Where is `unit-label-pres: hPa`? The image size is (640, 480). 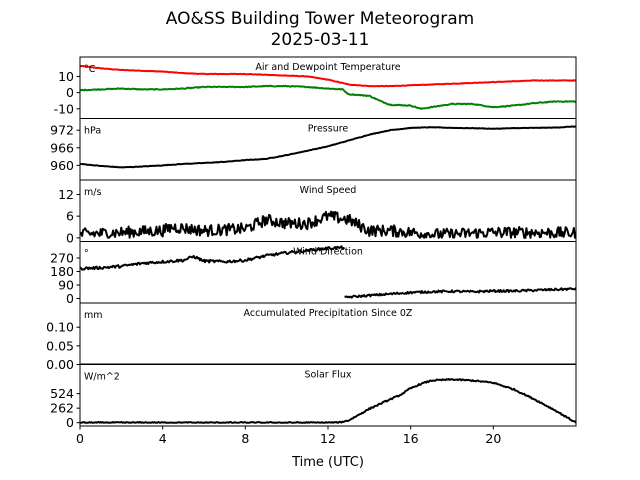 unit-label-pres: hPa is located at coordinates (92, 131).